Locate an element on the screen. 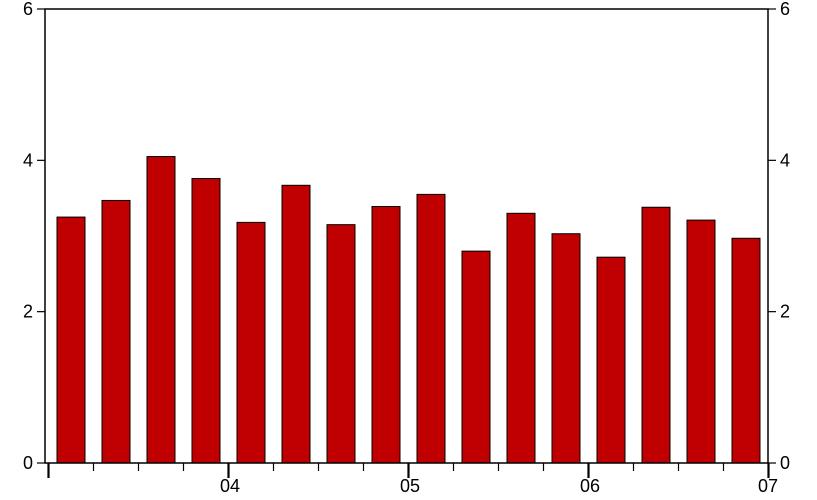 This screenshot has width=817, height=500. x-tick-label: 05 is located at coordinates (410, 486).